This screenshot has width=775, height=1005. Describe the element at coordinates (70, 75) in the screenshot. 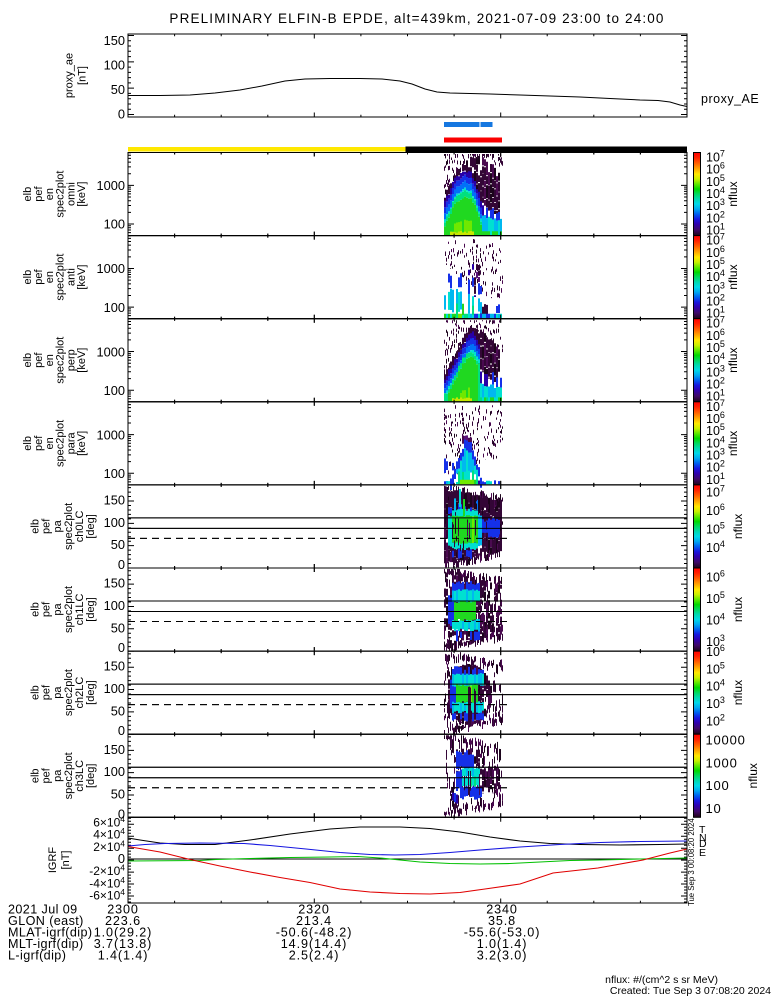

I see `svg-text: proxy_ae` at that location.